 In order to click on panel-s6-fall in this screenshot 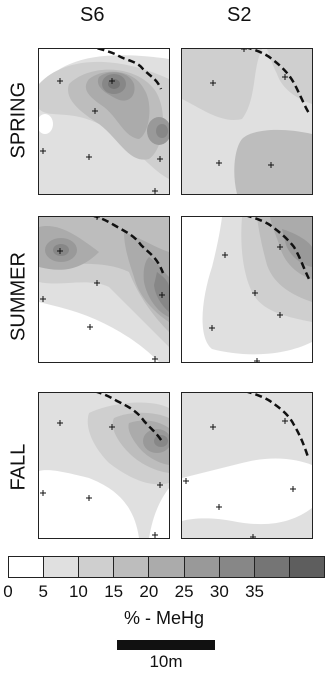, I will do `click(104, 465)`.